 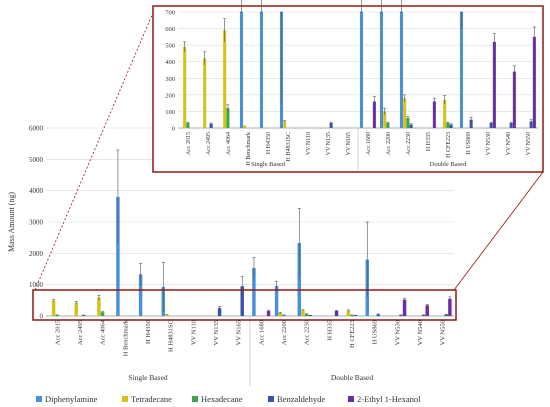 What do you see at coordinates (307, 332) in the screenshot?
I see `main-x-tick-label: Acc 2230` at bounding box center [307, 332].